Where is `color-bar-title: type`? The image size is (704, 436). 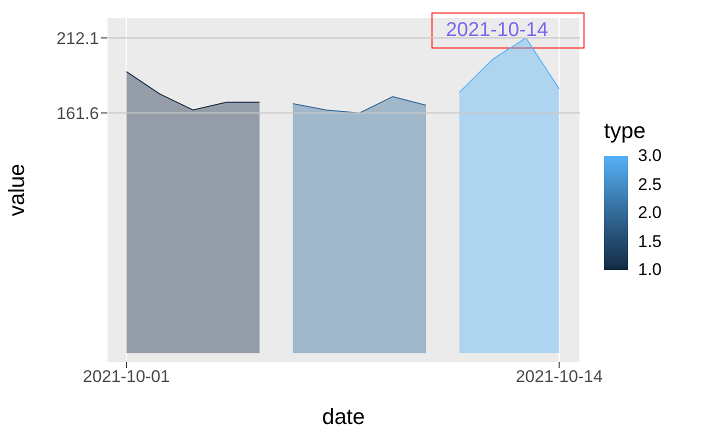
color-bar-title: type is located at coordinates (625, 131).